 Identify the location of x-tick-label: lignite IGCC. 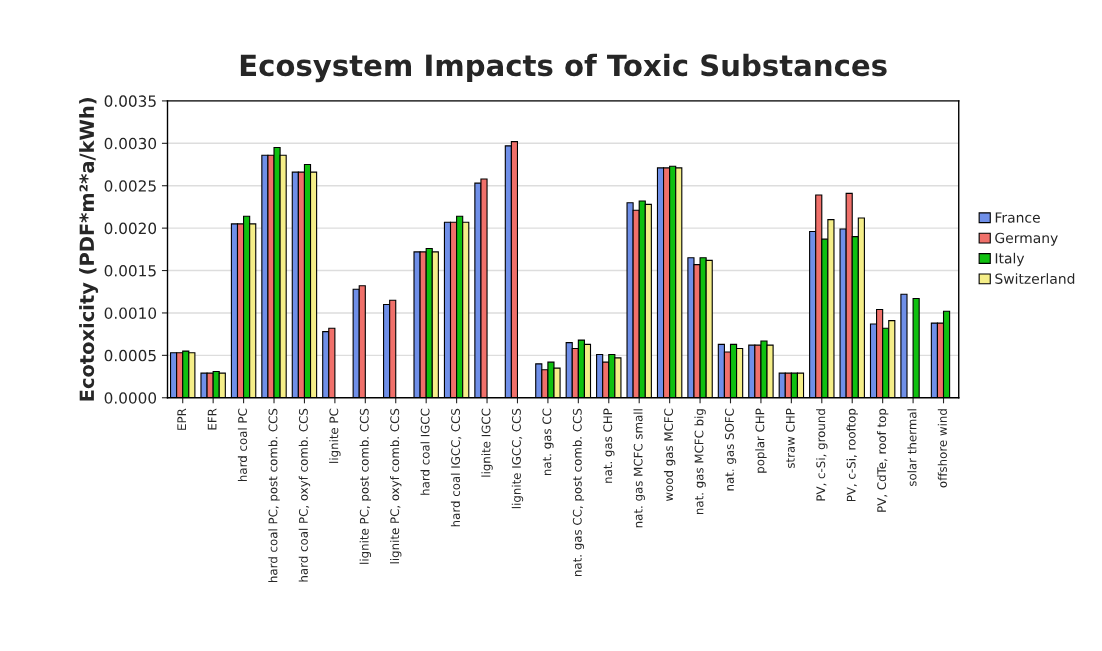
(487, 442).